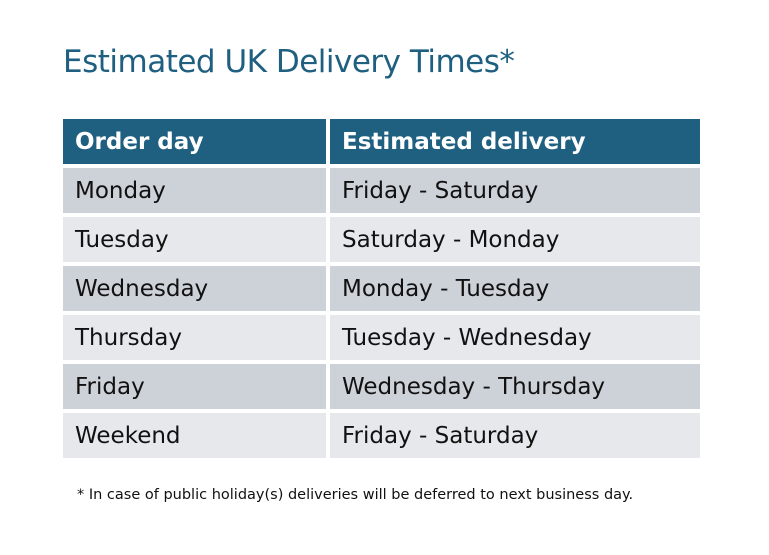  What do you see at coordinates (194, 288) in the screenshot?
I see `order-day-cell: Wednesday` at bounding box center [194, 288].